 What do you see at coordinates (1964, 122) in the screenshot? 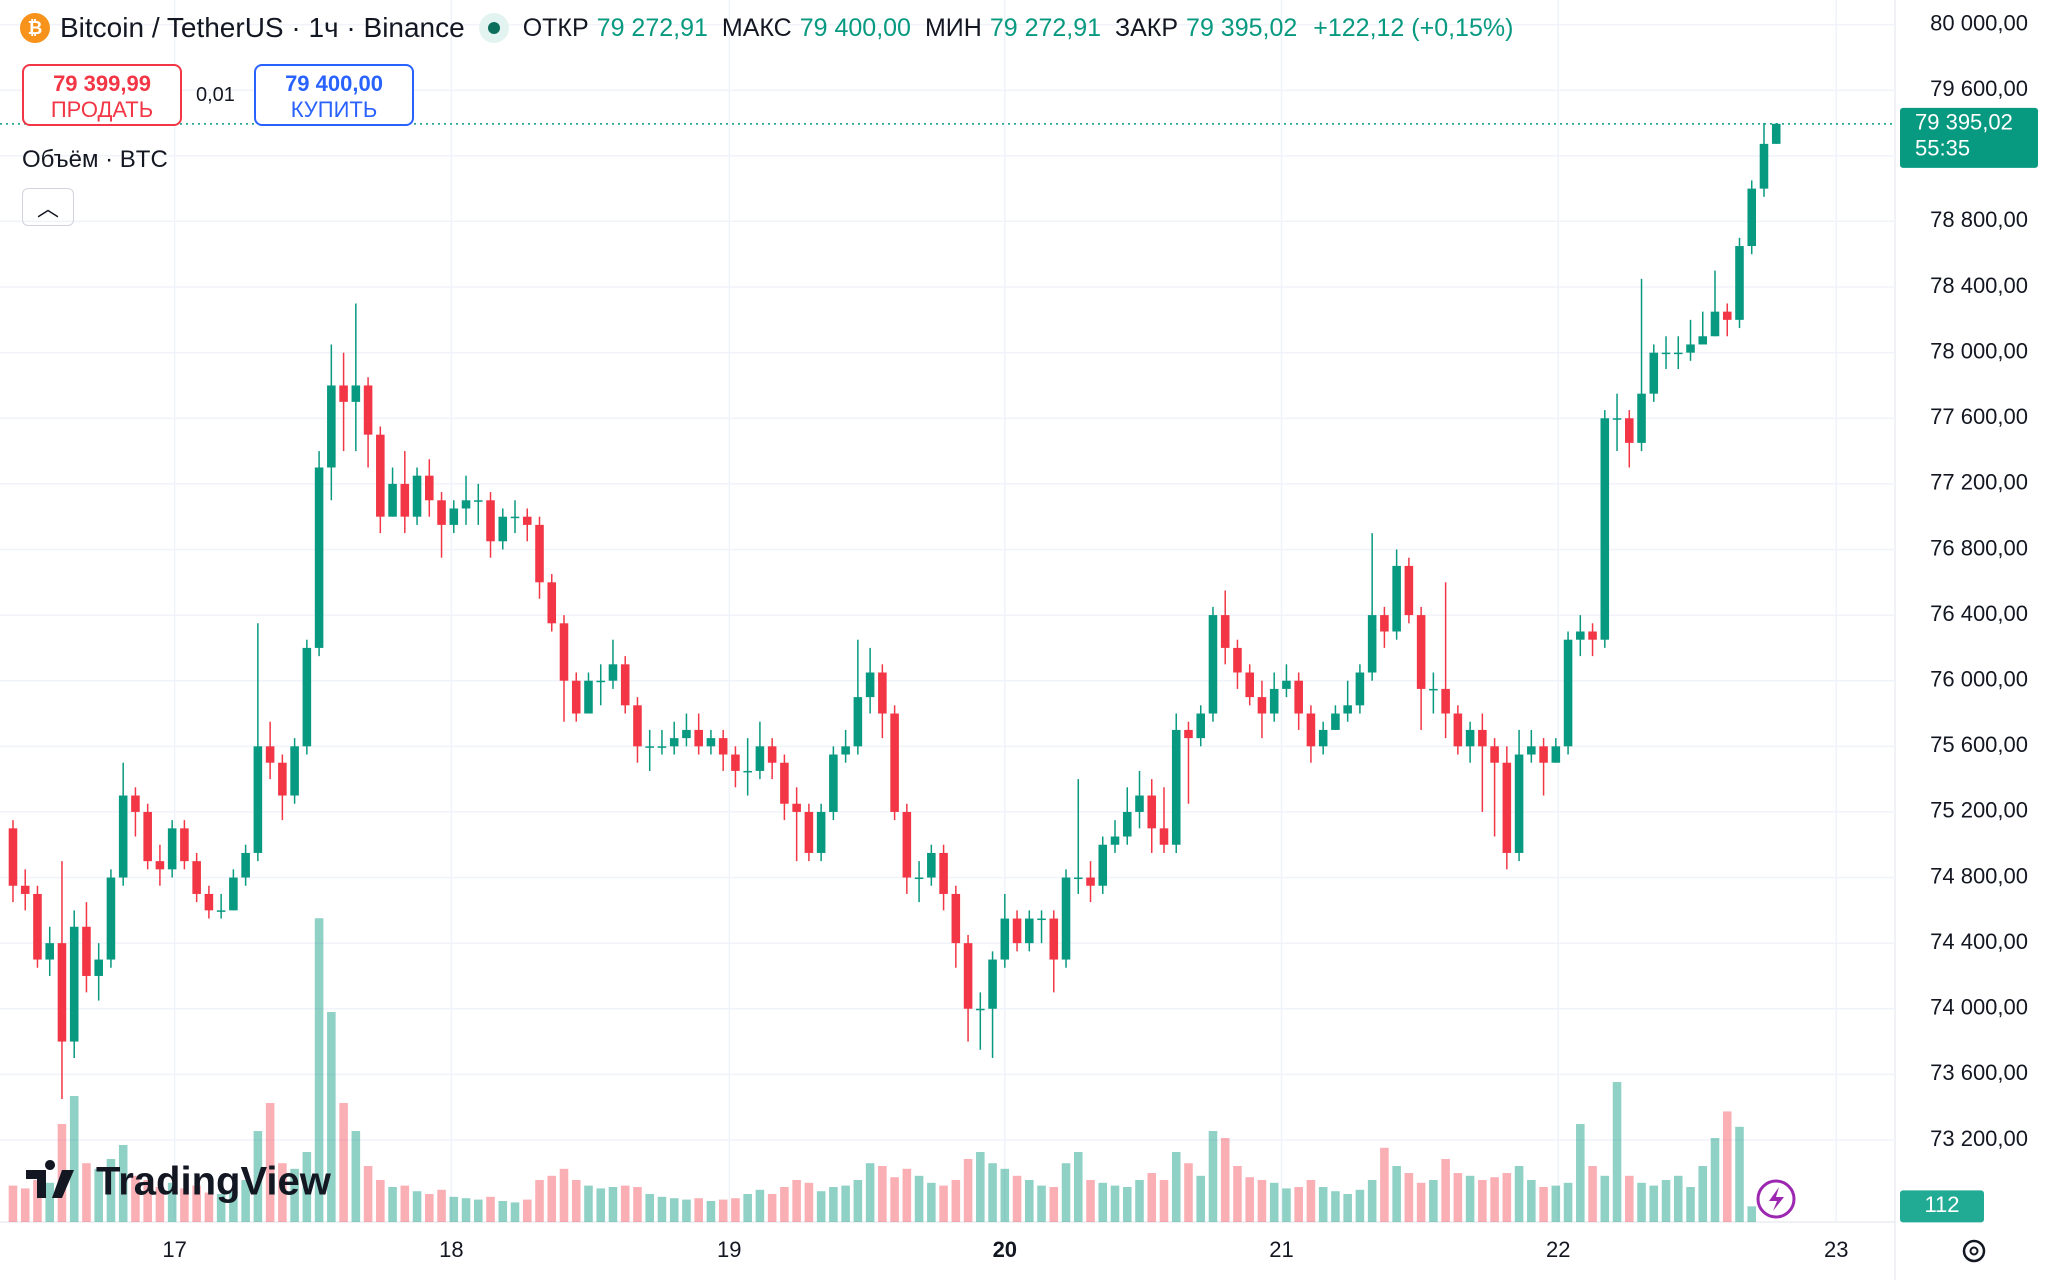
I see `last-price-label: 79 395,02` at bounding box center [1964, 122].